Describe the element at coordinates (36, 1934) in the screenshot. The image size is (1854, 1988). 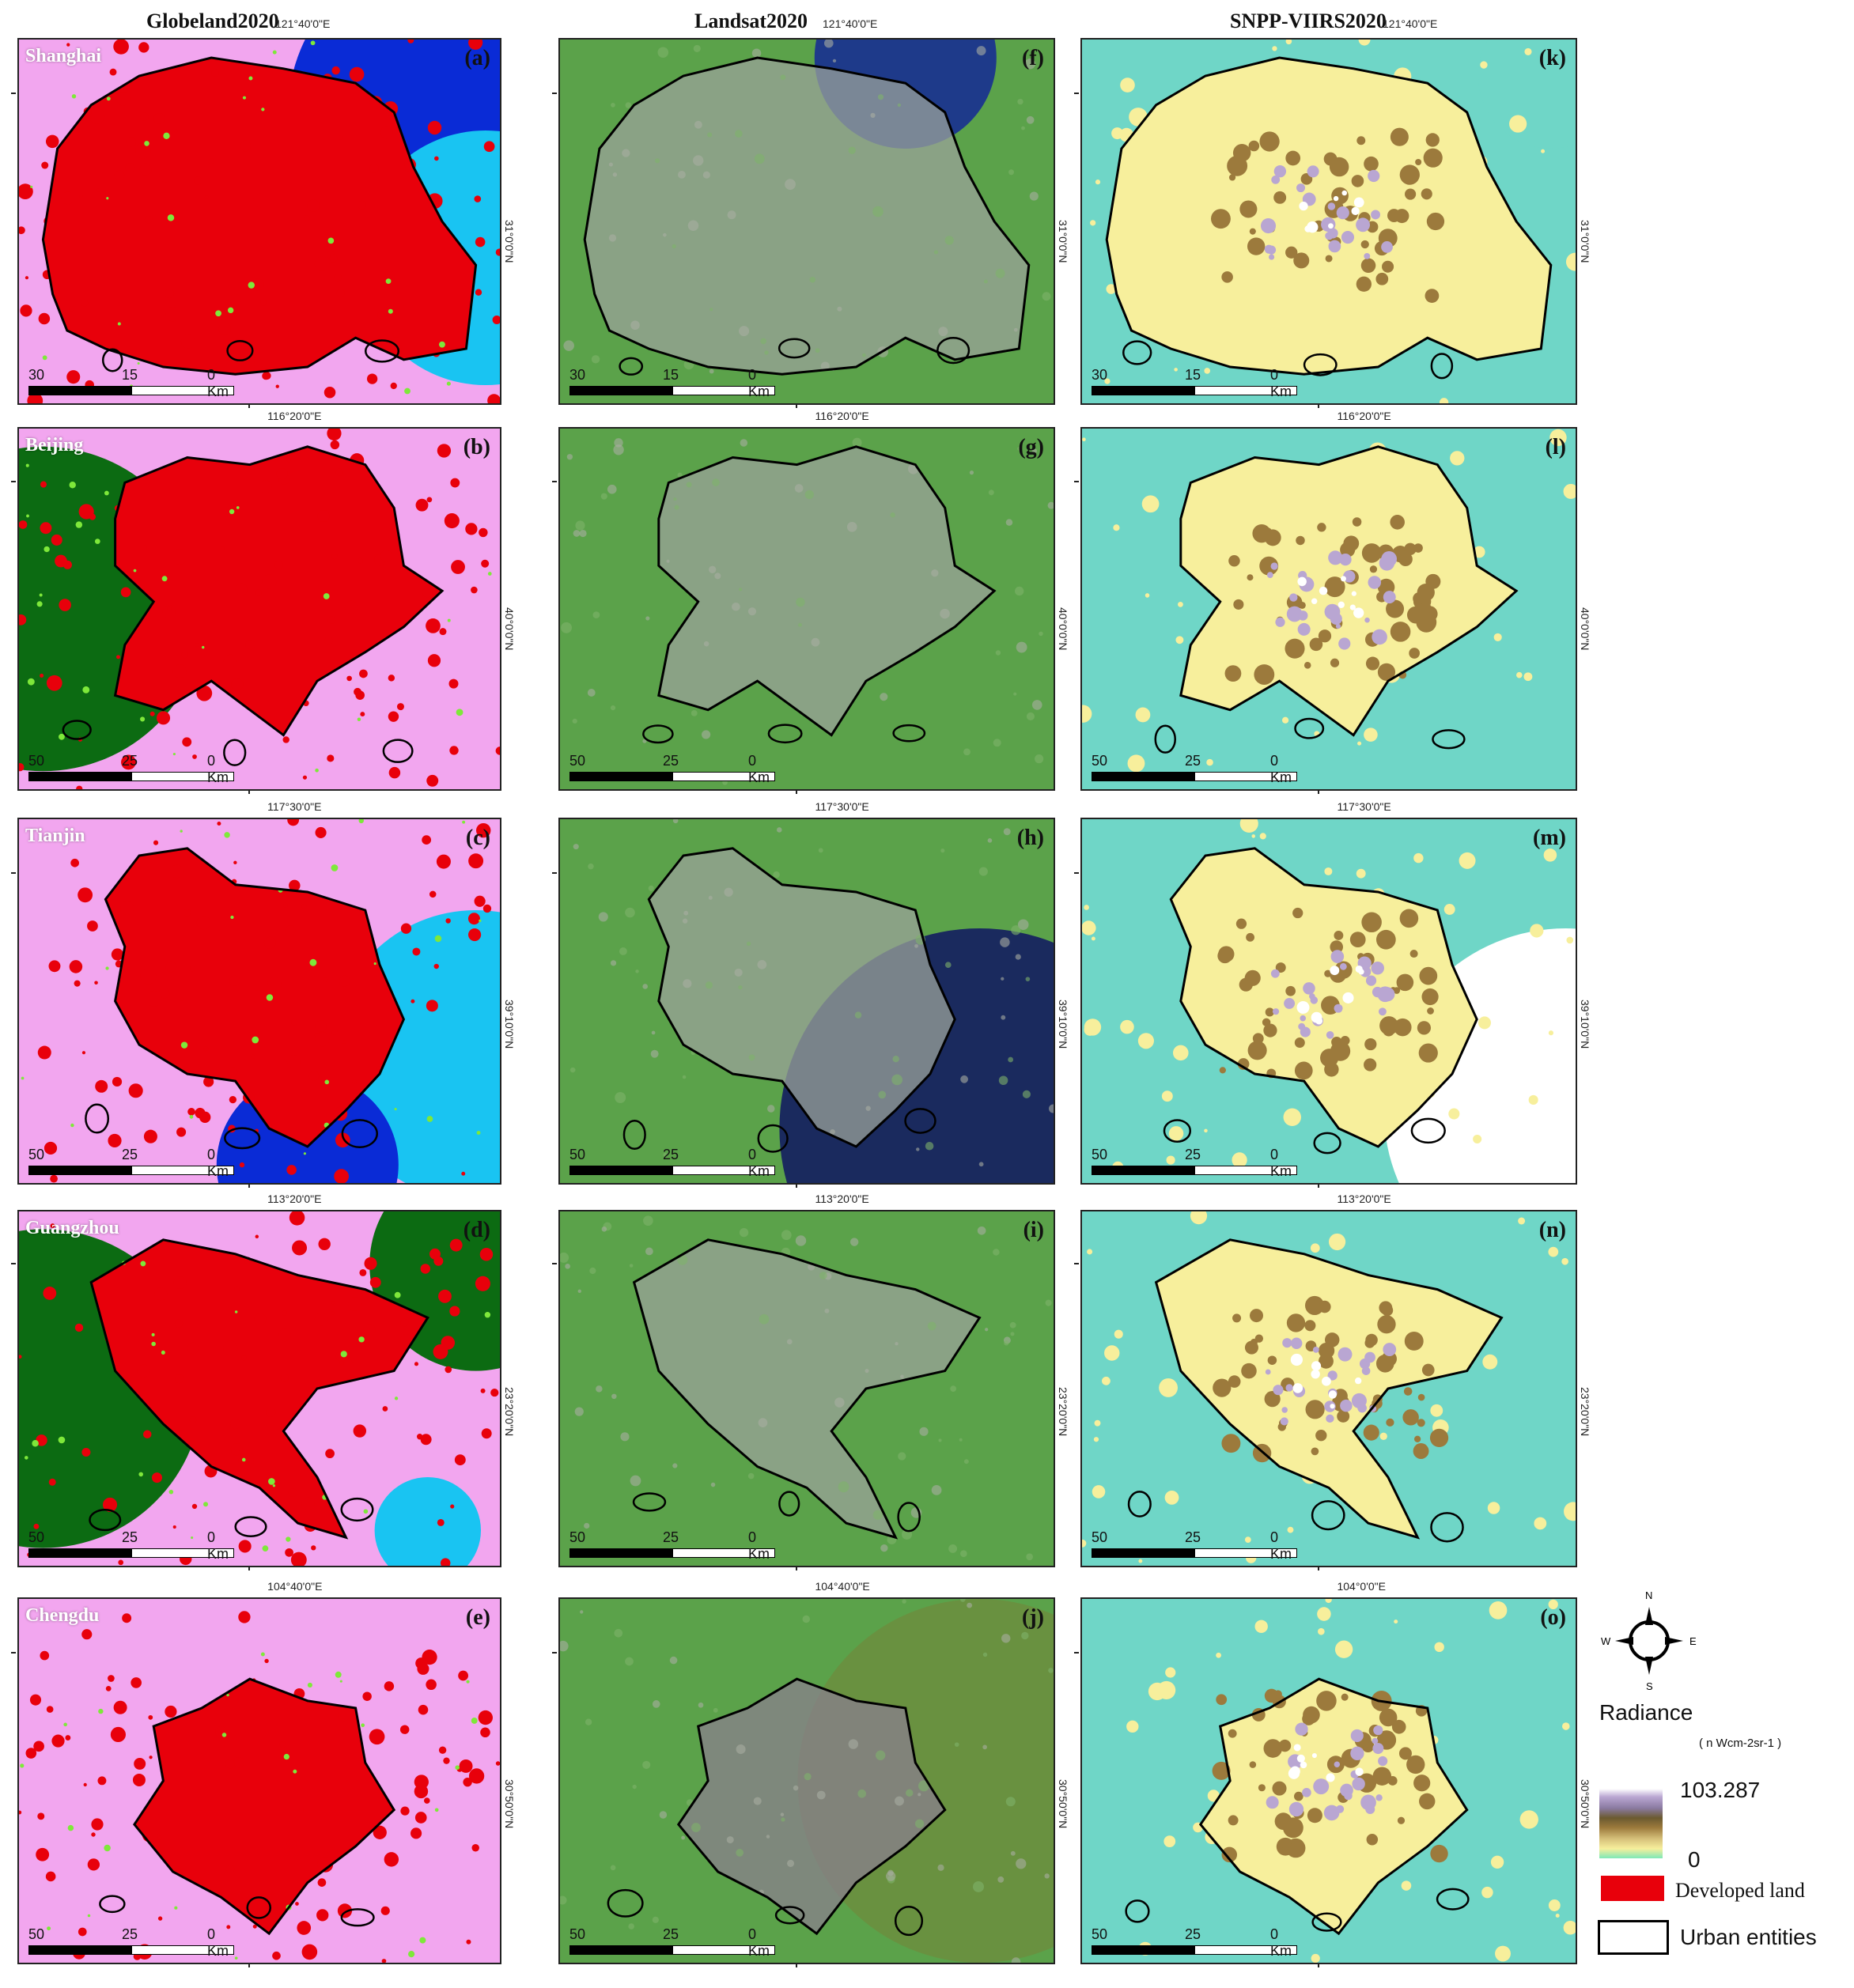
I see `scale-lbl-left: 50` at that location.